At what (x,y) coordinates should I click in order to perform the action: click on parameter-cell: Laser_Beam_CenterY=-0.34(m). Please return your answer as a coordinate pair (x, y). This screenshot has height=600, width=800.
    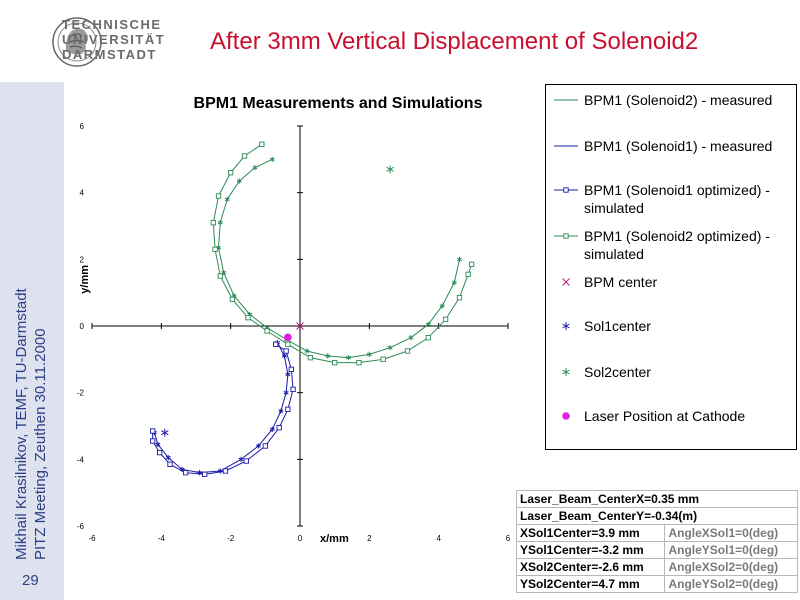
    Looking at the image, I should click on (657, 516).